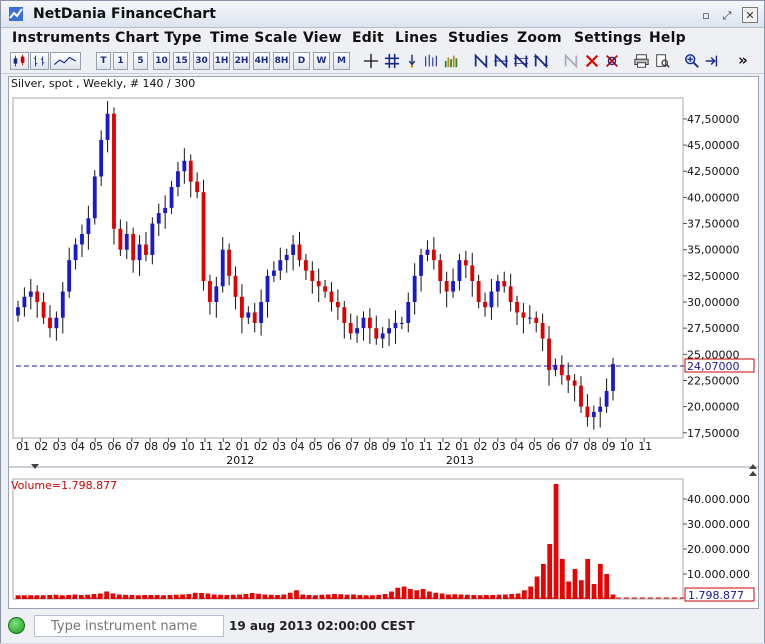 The height and width of the screenshot is (644, 765). I want to click on menu-time-scale: Time Scale, so click(254, 38).